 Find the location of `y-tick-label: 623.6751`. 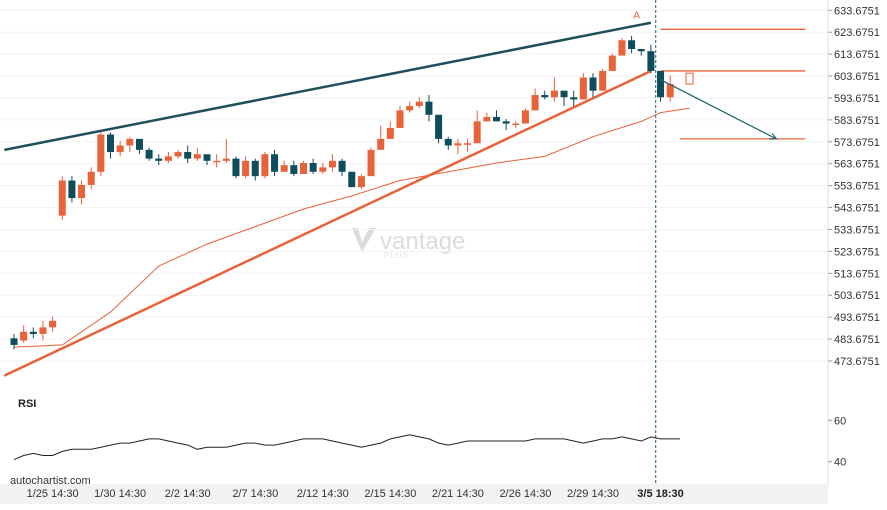

y-tick-label: 623.6751 is located at coordinates (857, 33).